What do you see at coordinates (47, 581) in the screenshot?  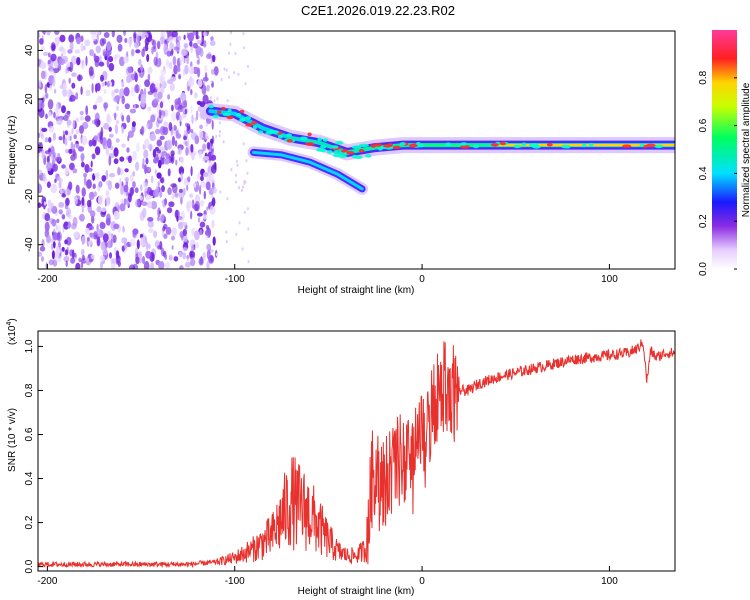 I see `snr-x-tick-label: -200` at bounding box center [47, 581].